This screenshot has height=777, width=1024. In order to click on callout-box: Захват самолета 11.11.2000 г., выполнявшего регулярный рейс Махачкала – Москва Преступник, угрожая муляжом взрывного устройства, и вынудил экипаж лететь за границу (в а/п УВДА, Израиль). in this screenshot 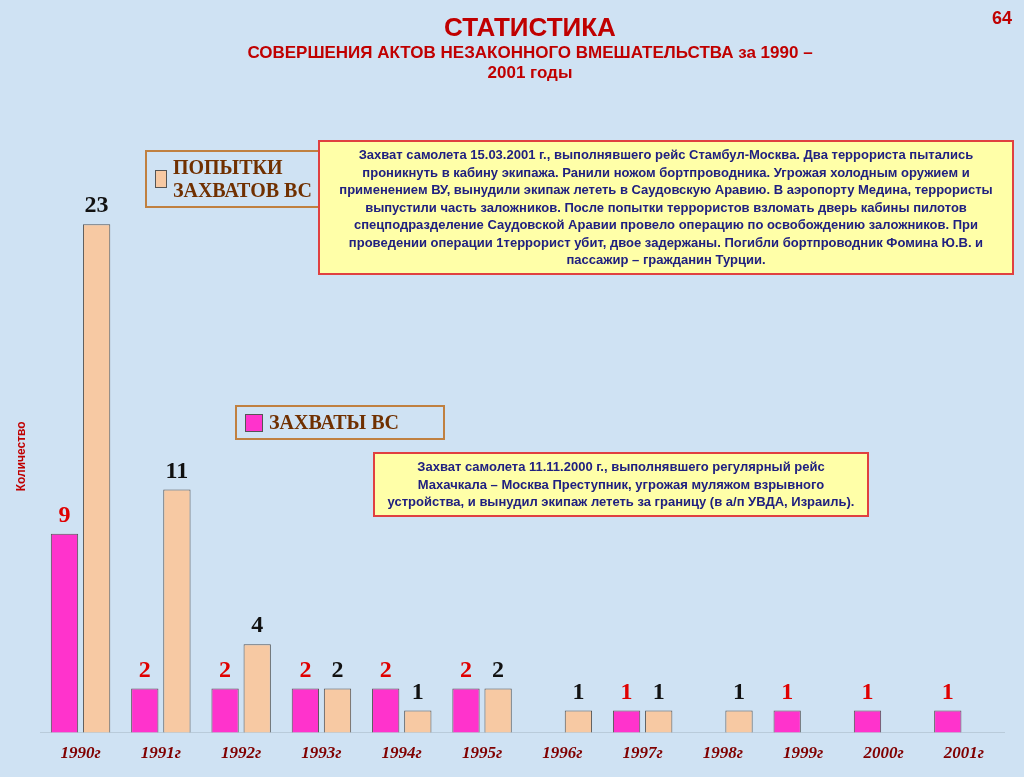, I will do `click(621, 484)`.